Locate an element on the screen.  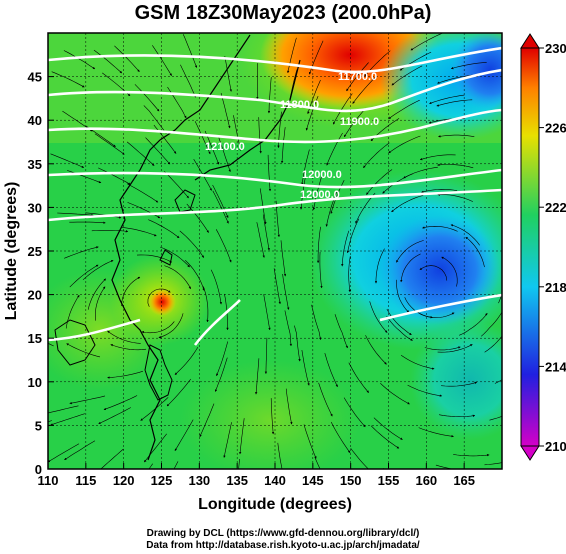
x-tick-label: 110 is located at coordinates (48, 480).